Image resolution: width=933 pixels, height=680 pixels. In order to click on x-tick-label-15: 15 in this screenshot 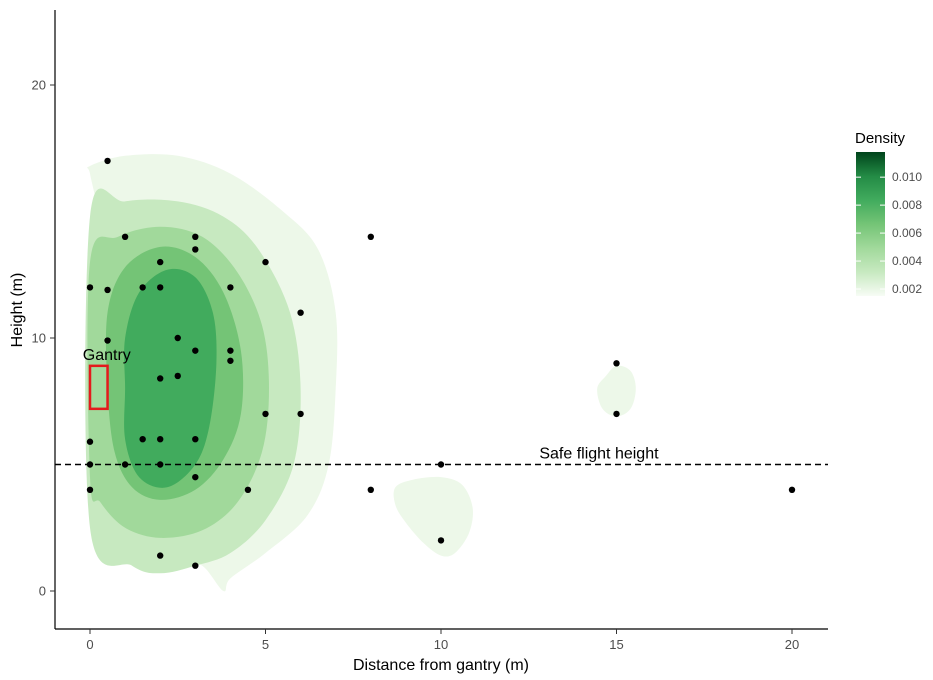, I will do `click(616, 644)`.